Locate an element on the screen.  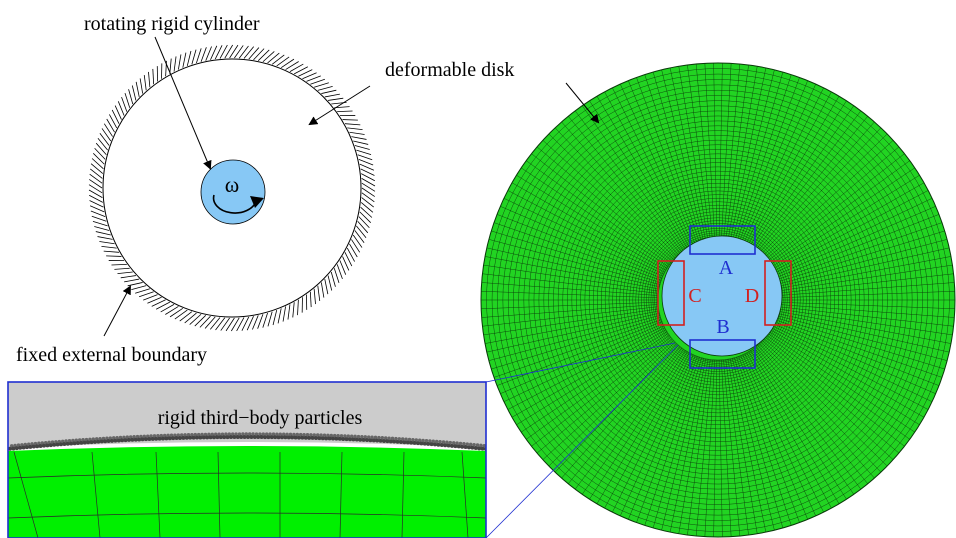
region-box-B is located at coordinates (722, 354).